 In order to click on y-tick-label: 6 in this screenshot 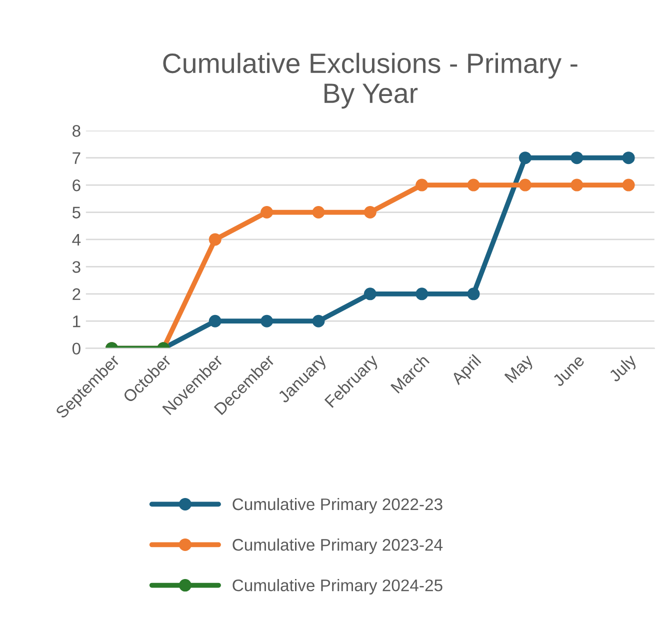, I will do `click(76, 185)`.